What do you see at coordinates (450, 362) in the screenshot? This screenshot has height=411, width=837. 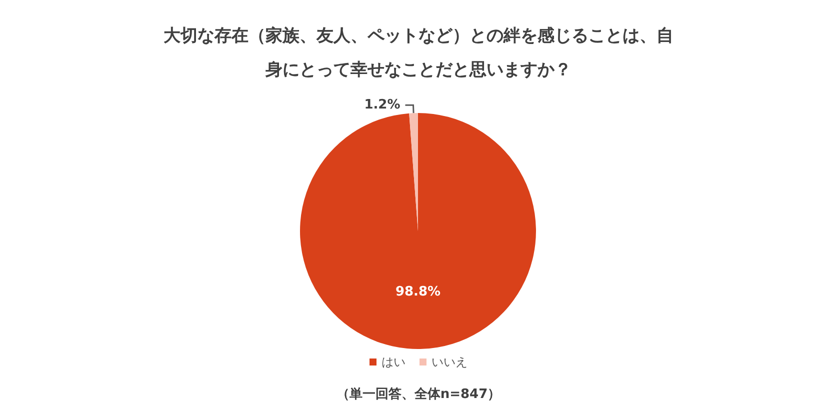 I see `legend-label: いいえ` at bounding box center [450, 362].